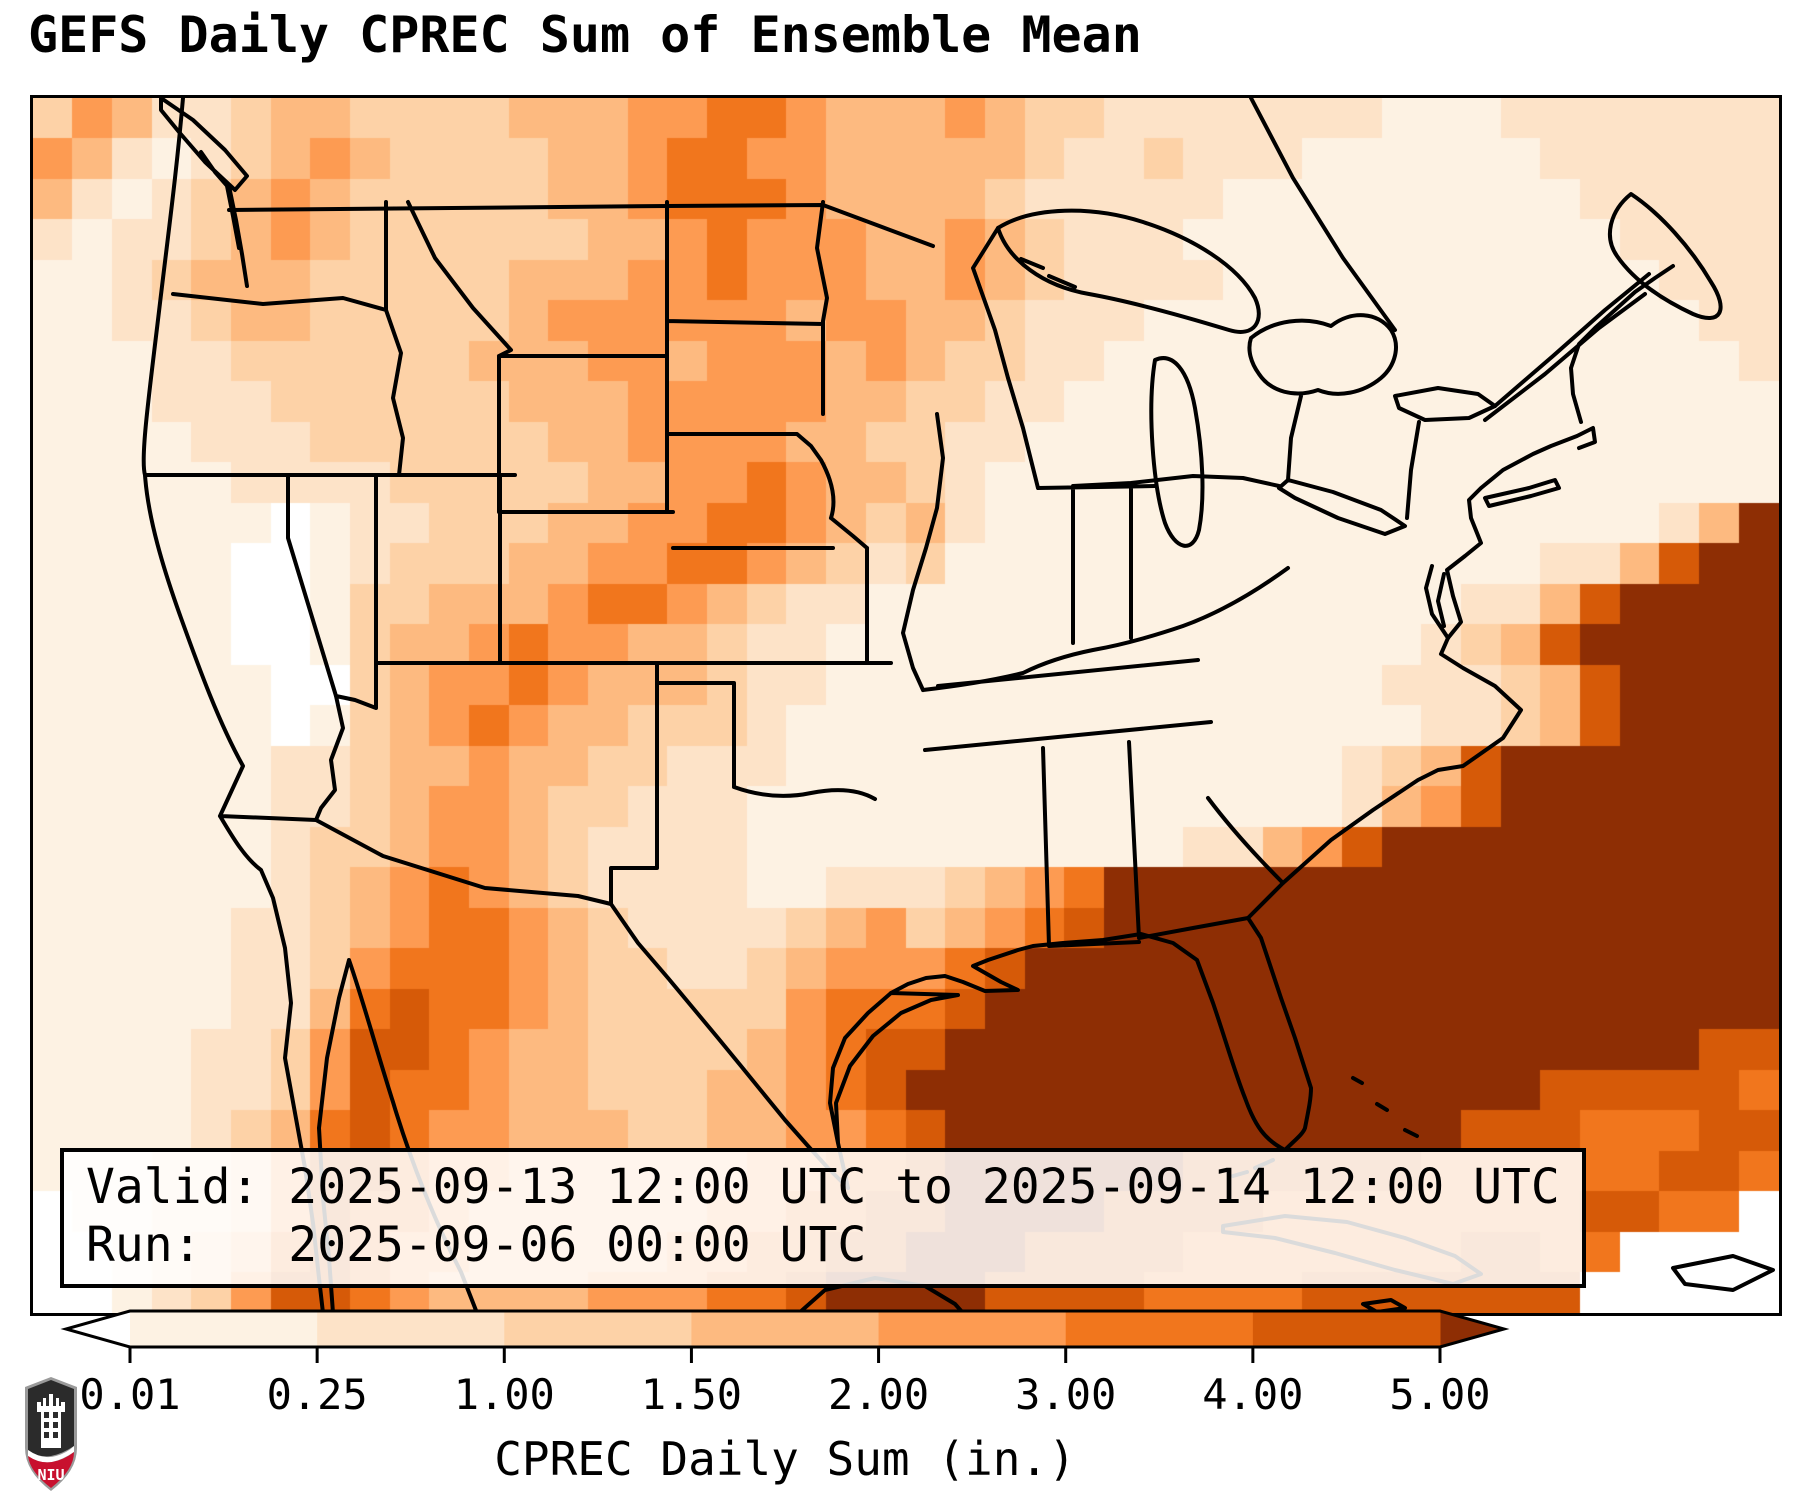 This screenshot has height=1500, width=1803. What do you see at coordinates (51, 1454) in the screenshot?
I see `niu-swoosh` at bounding box center [51, 1454].